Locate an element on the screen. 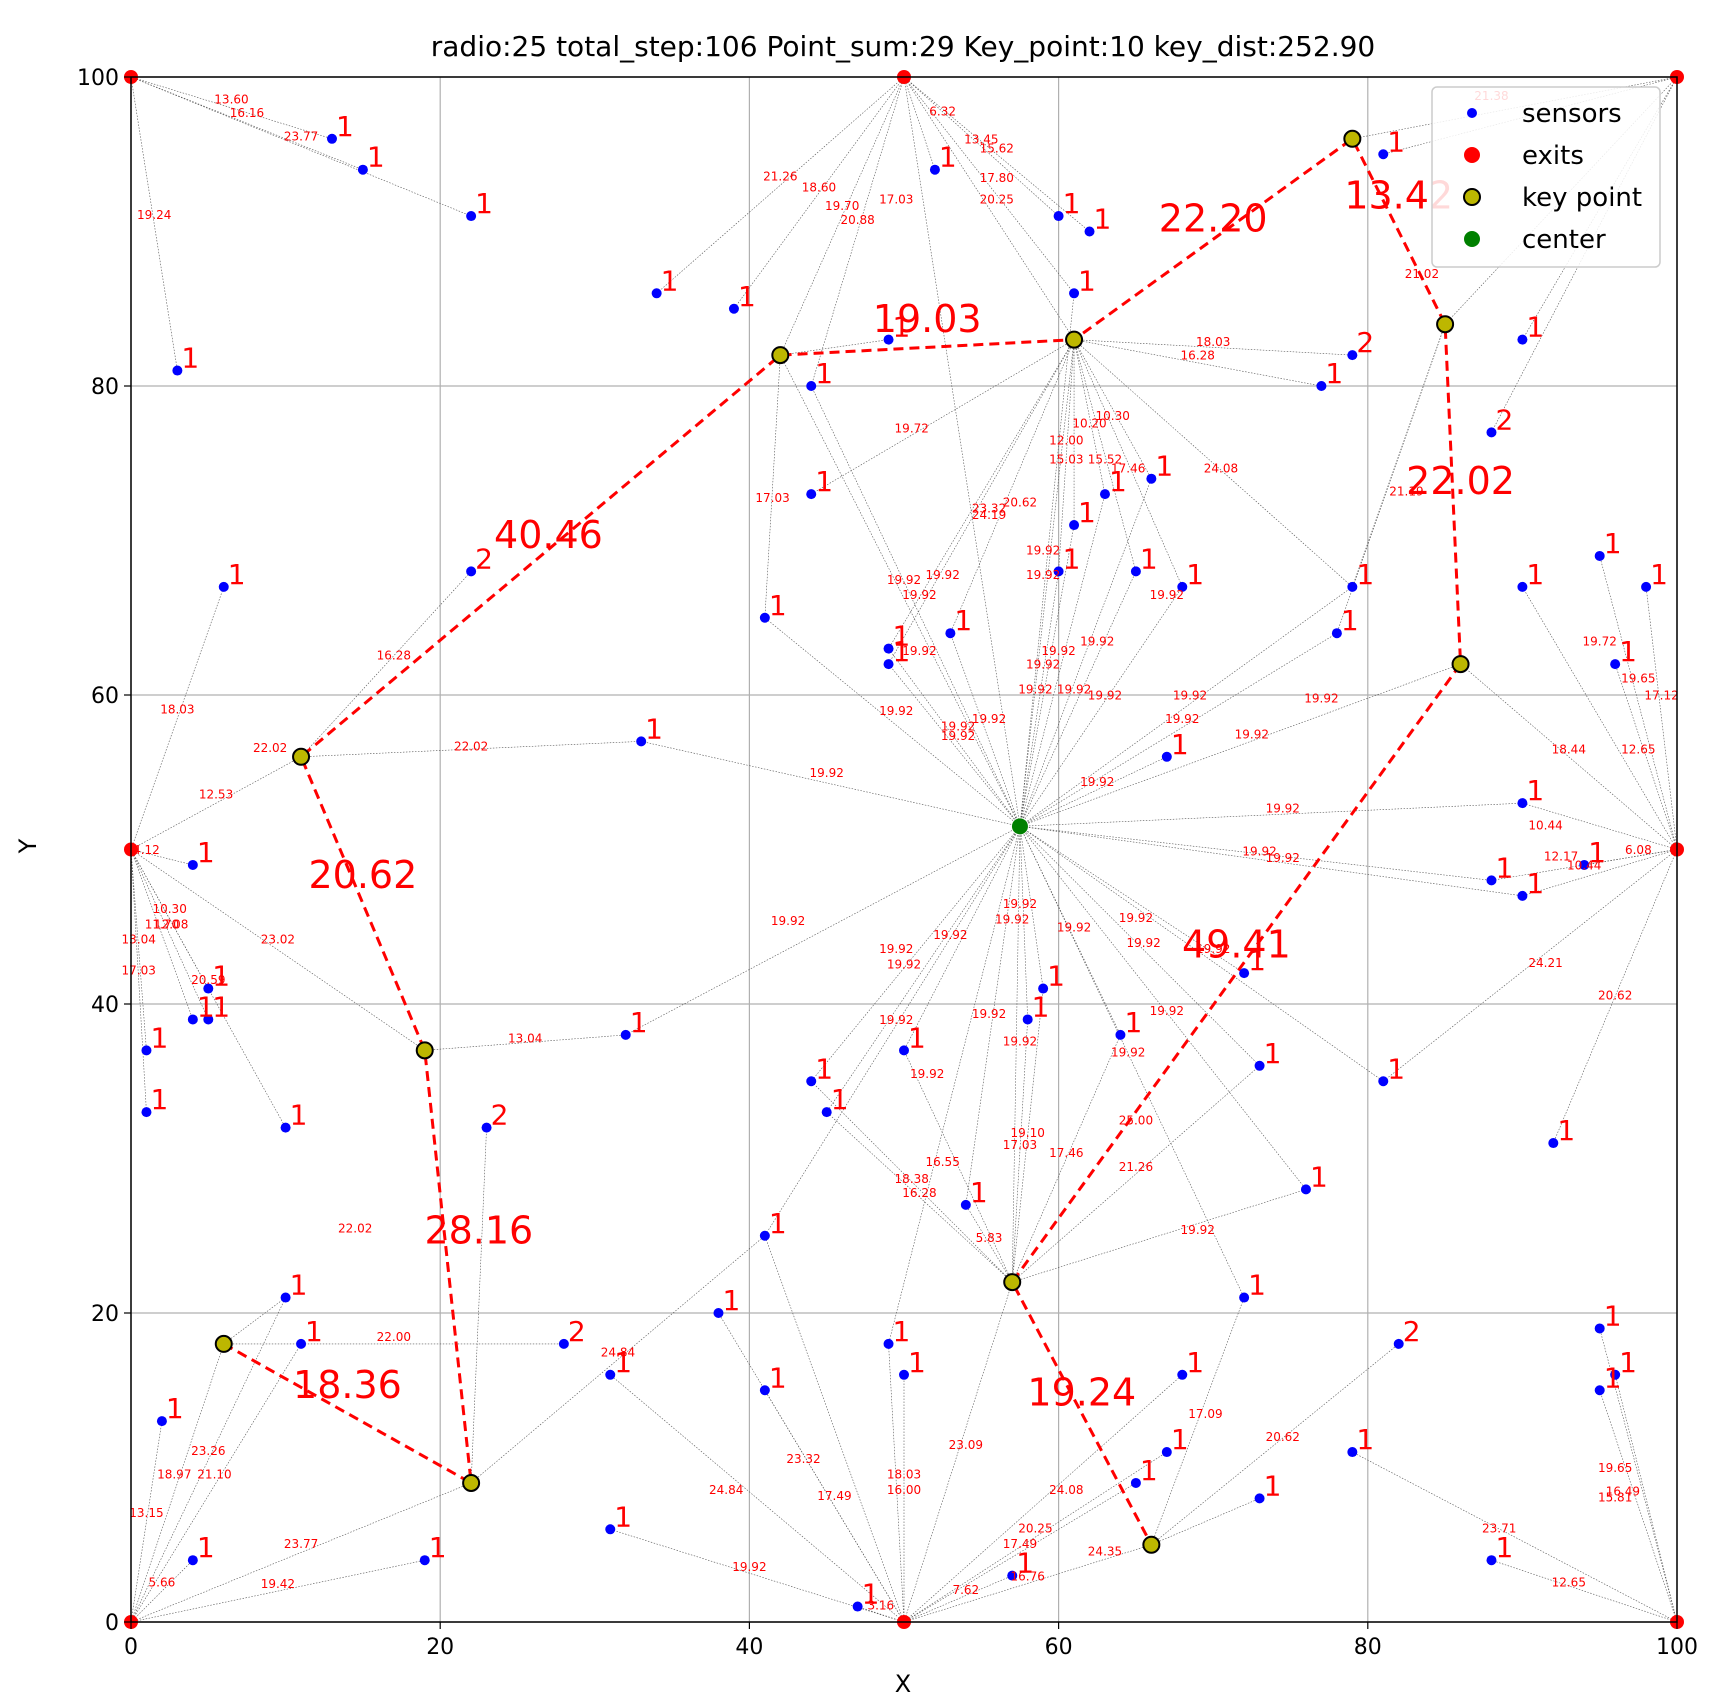  distance-label: 16.28 is located at coordinates (394, 655).